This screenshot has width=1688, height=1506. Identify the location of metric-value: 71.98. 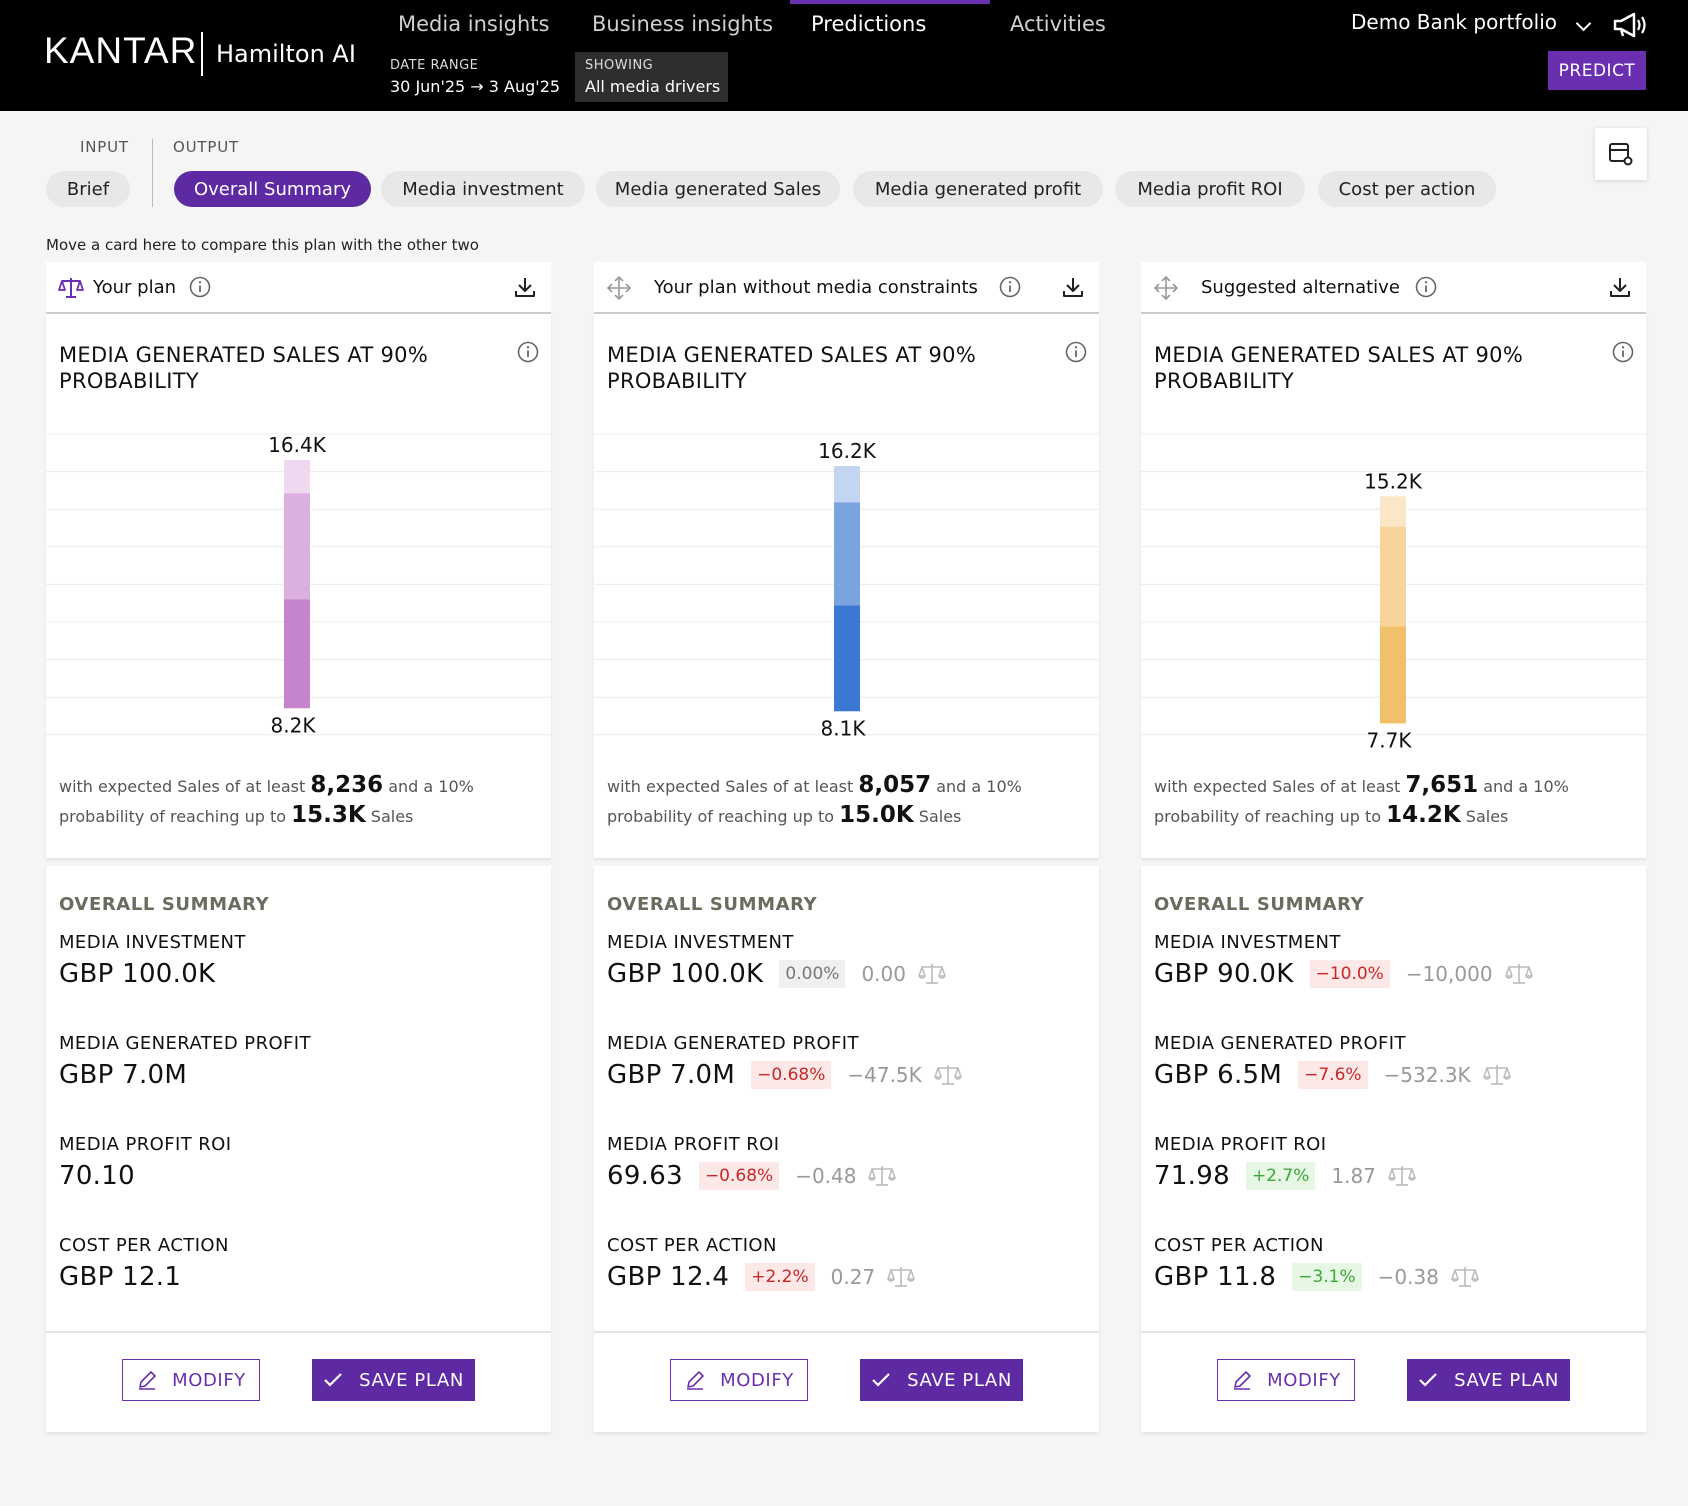
(1192, 1176).